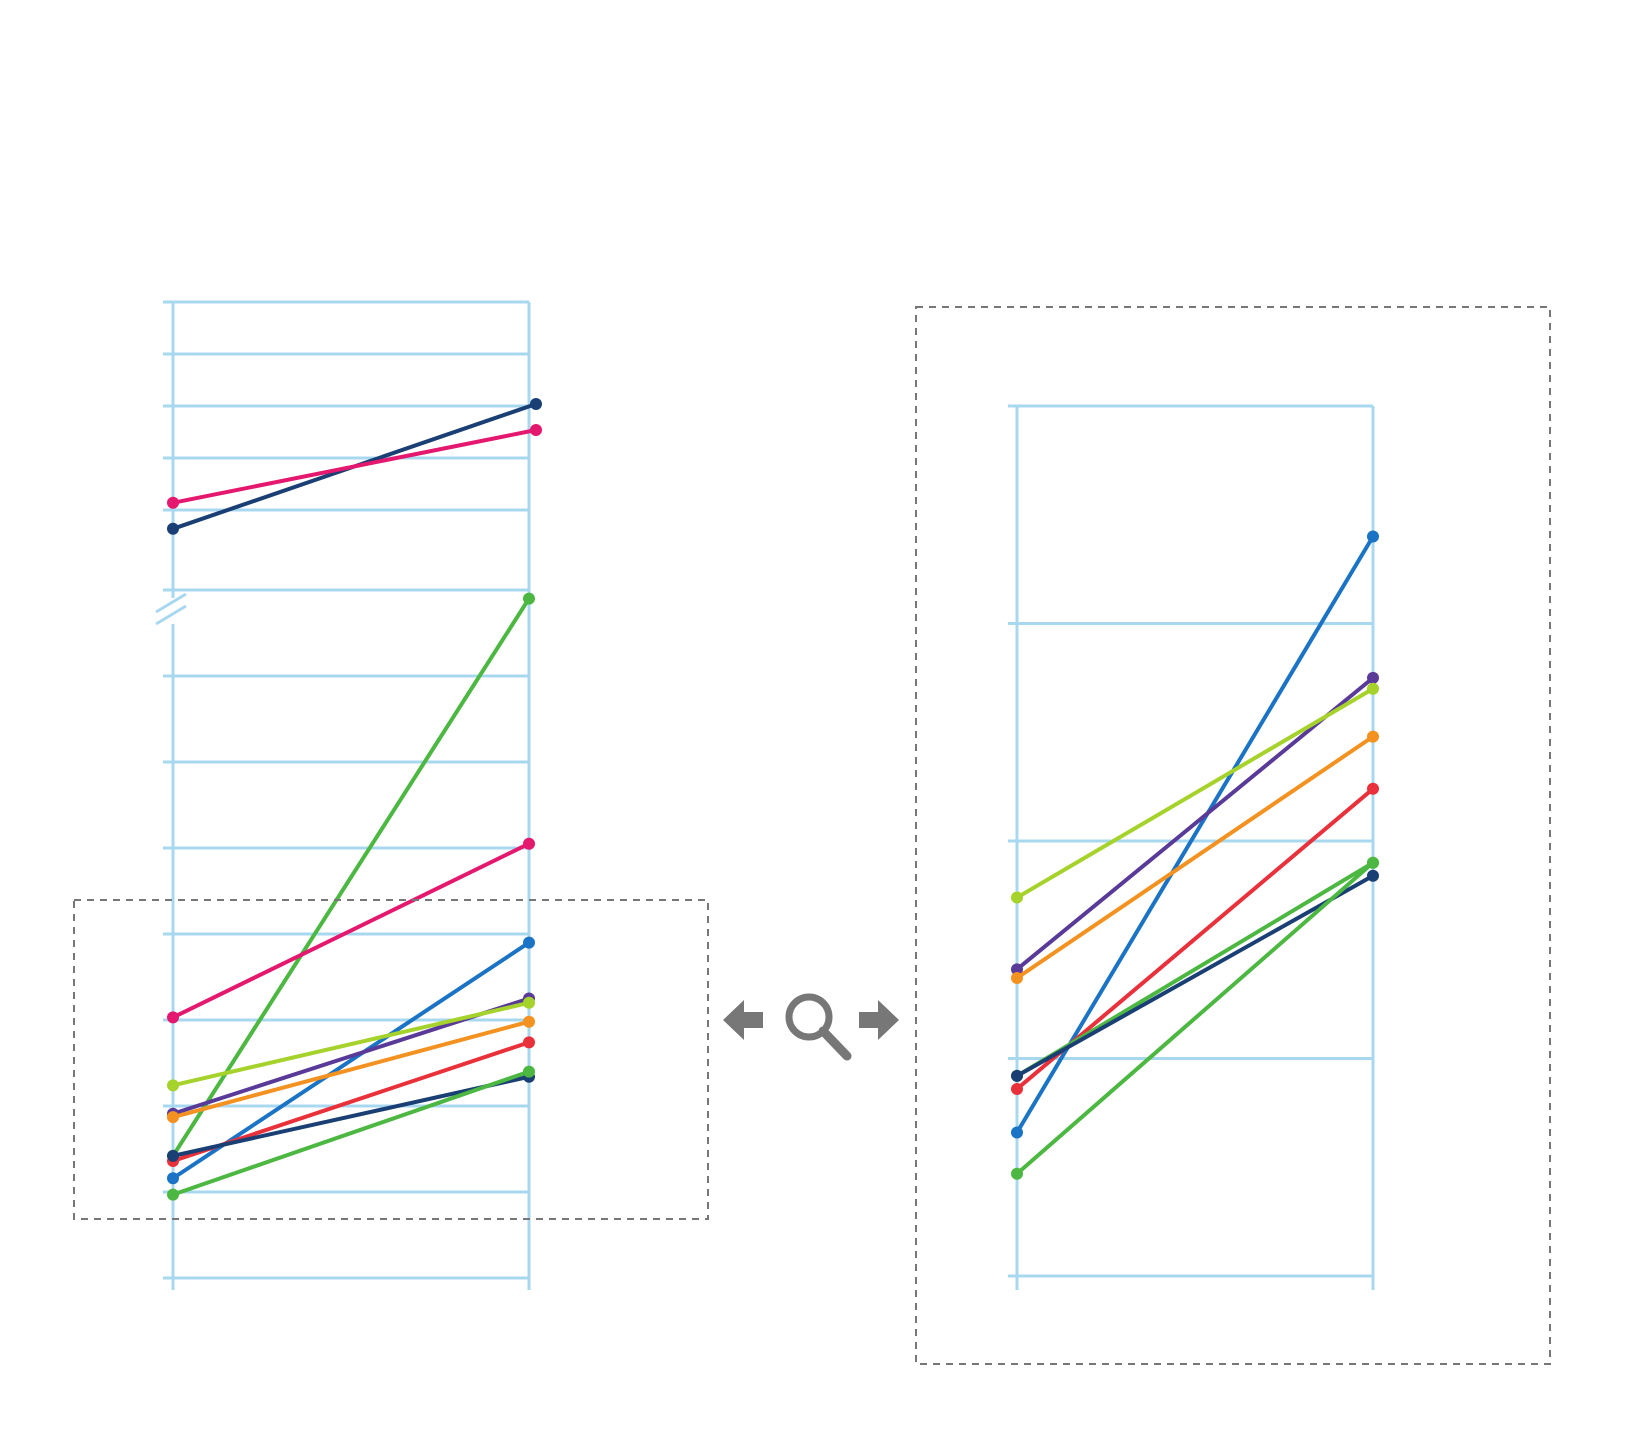 The width and height of the screenshot is (1637, 1432). I want to click on left-chart-series, so click(354, 799).